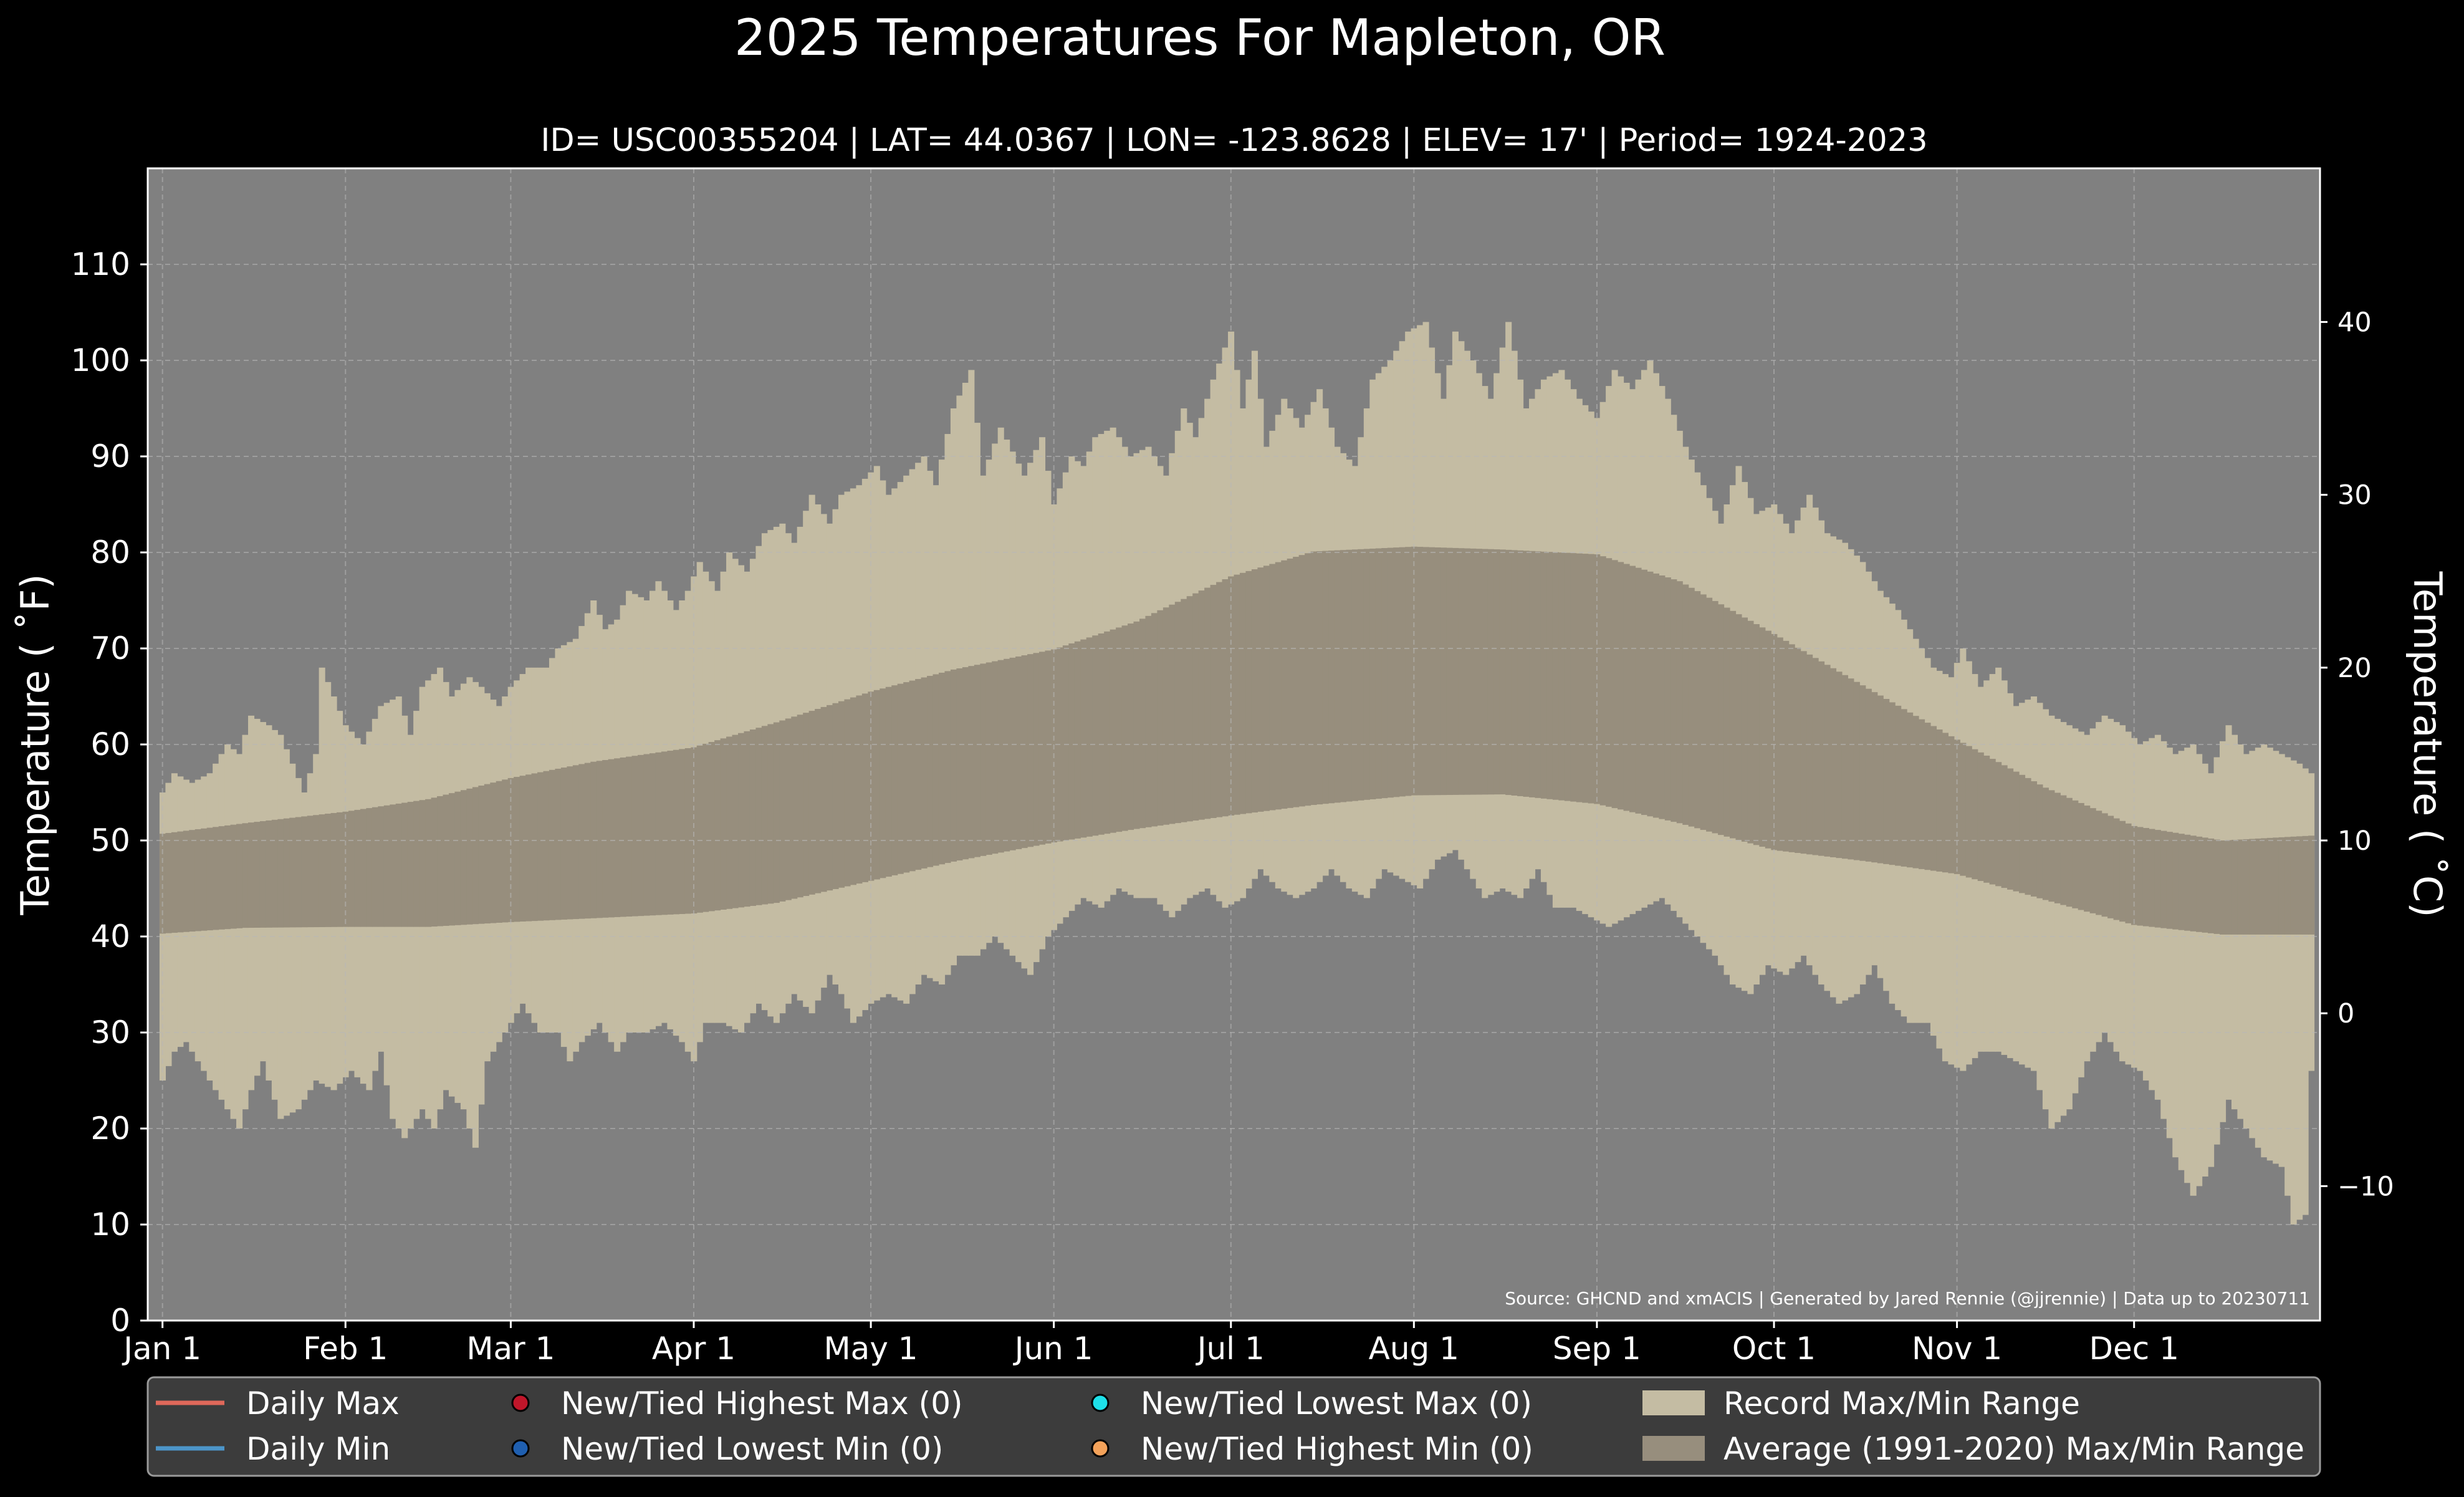 The image size is (2464, 1497). I want to click on y-tick-label: 110, so click(100, 264).